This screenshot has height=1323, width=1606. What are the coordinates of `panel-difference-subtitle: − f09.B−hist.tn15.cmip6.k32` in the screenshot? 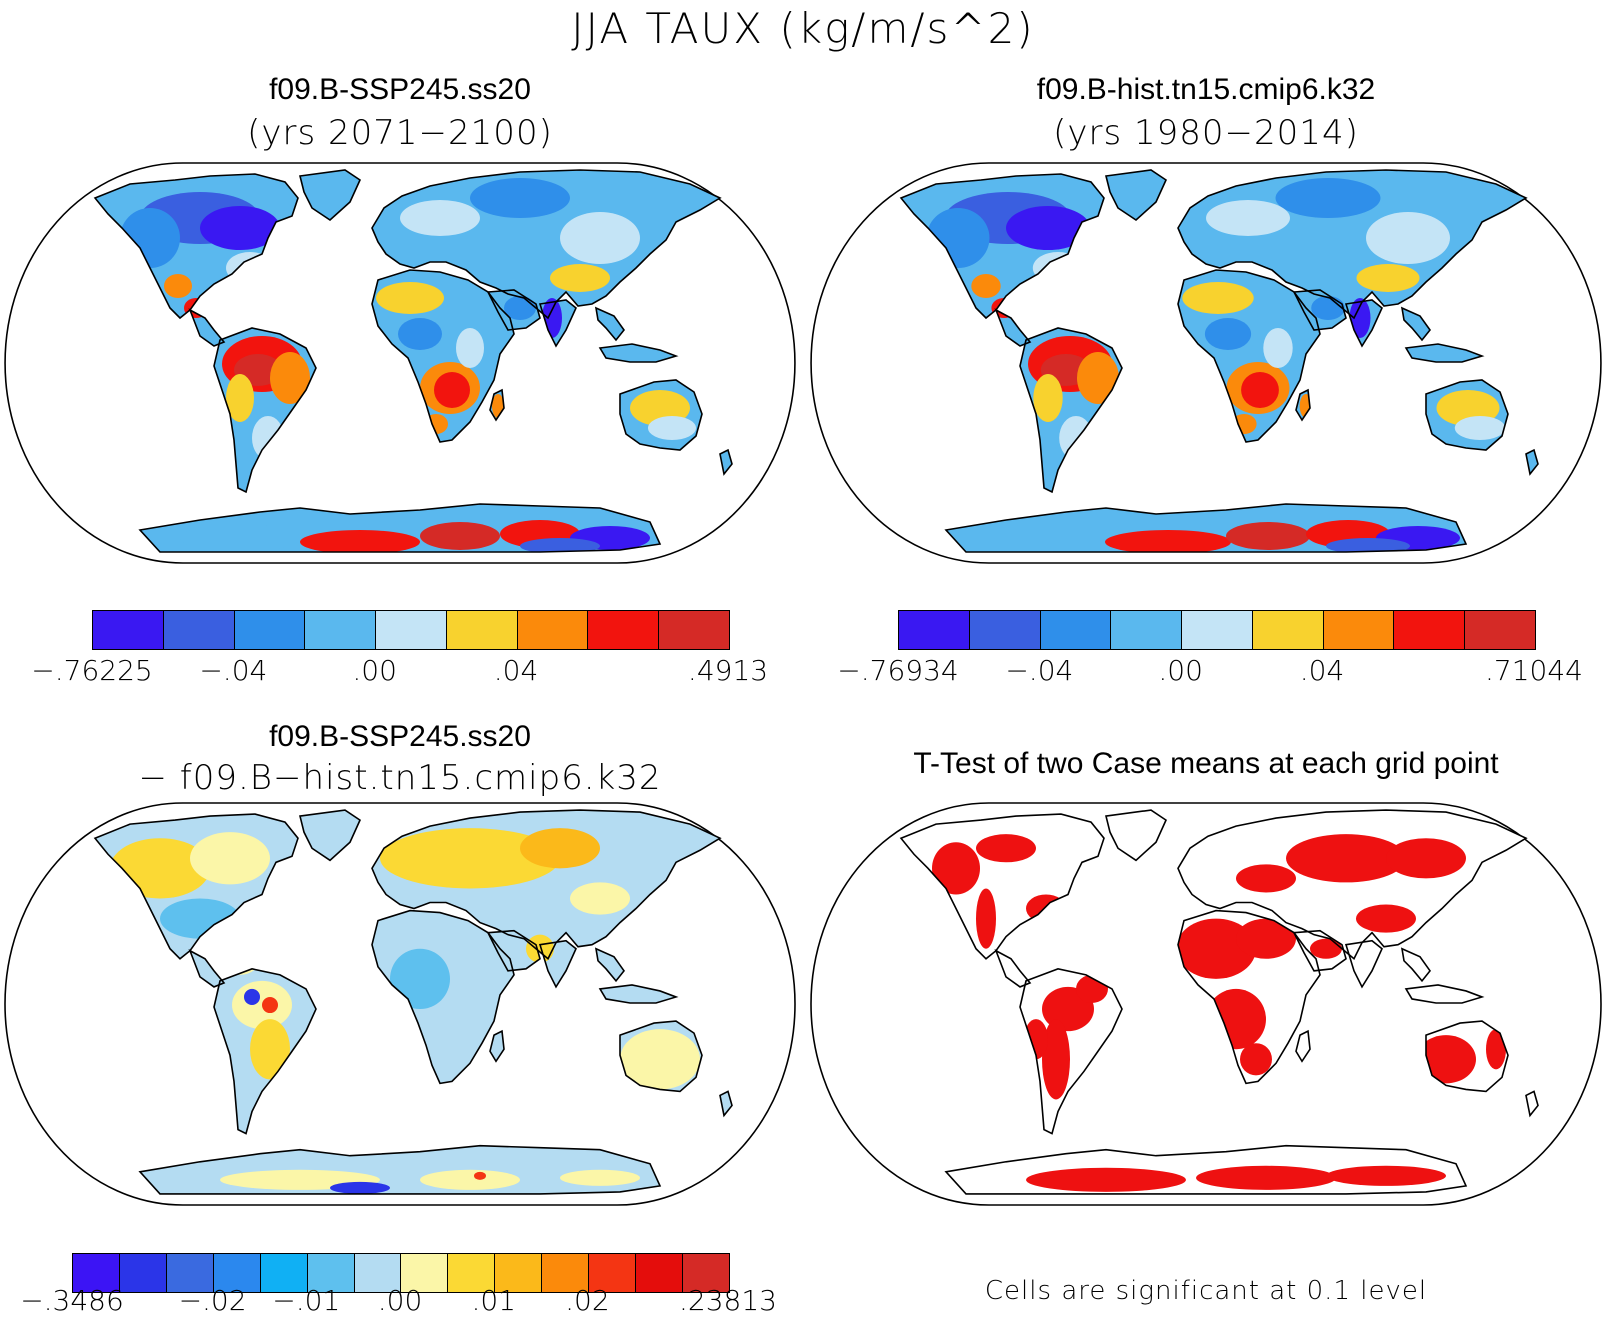 It's located at (400, 778).